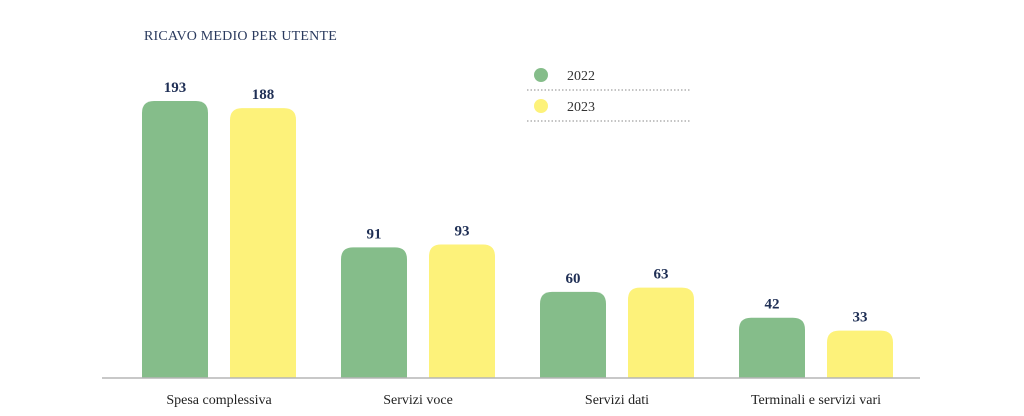 The image size is (1024, 416). I want to click on category-label-1: Servizi voce, so click(418, 400).